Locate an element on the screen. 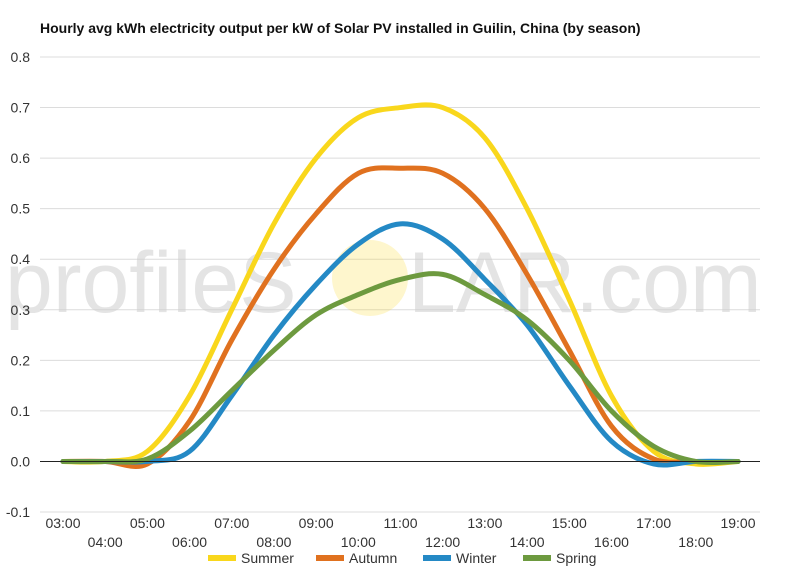 The height and width of the screenshot is (570, 800). x-tick-label: 08:00 is located at coordinates (273, 542).